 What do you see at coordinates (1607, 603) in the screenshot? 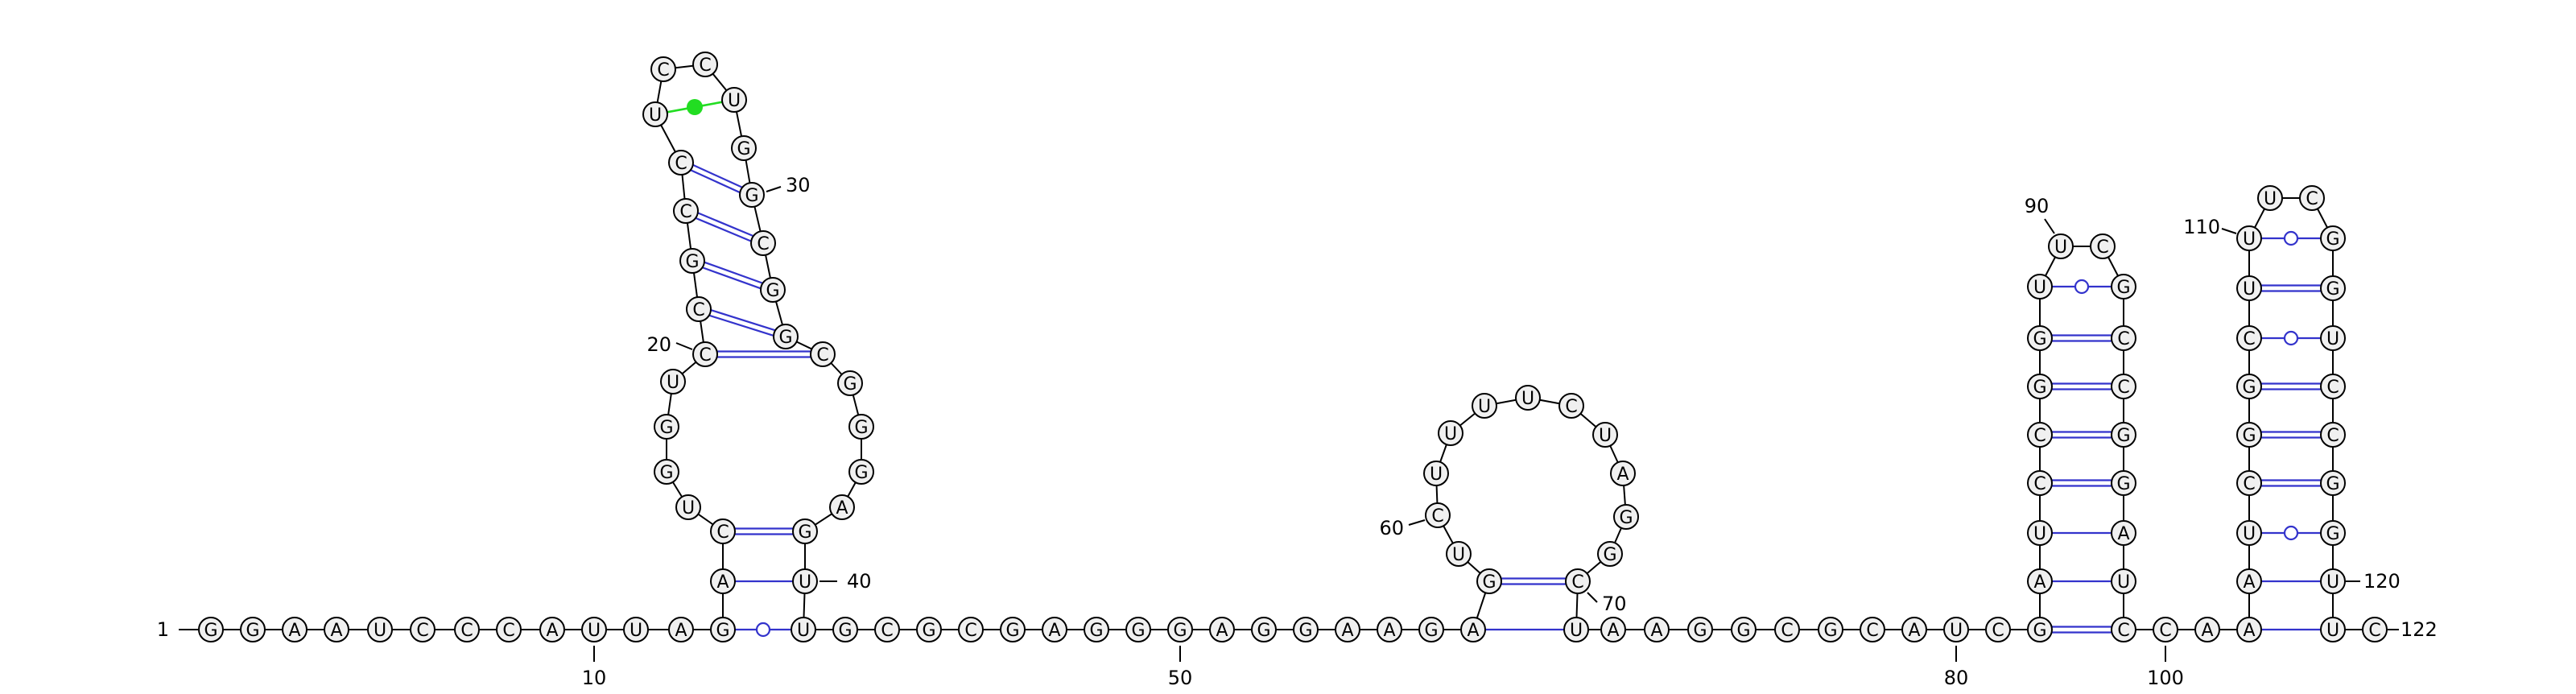
I see `position-label-70: 70` at bounding box center [1607, 603].